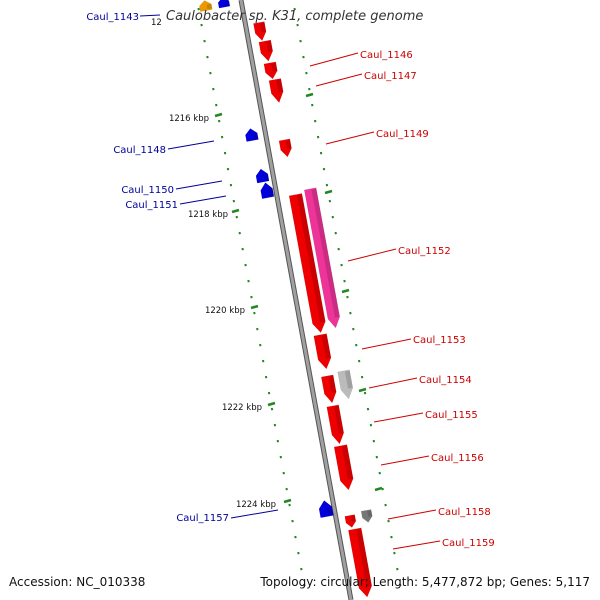 This screenshot has height=600, width=600. What do you see at coordinates (322, 258) in the screenshot?
I see `gene-caul-1152-pseudo` at bounding box center [322, 258].